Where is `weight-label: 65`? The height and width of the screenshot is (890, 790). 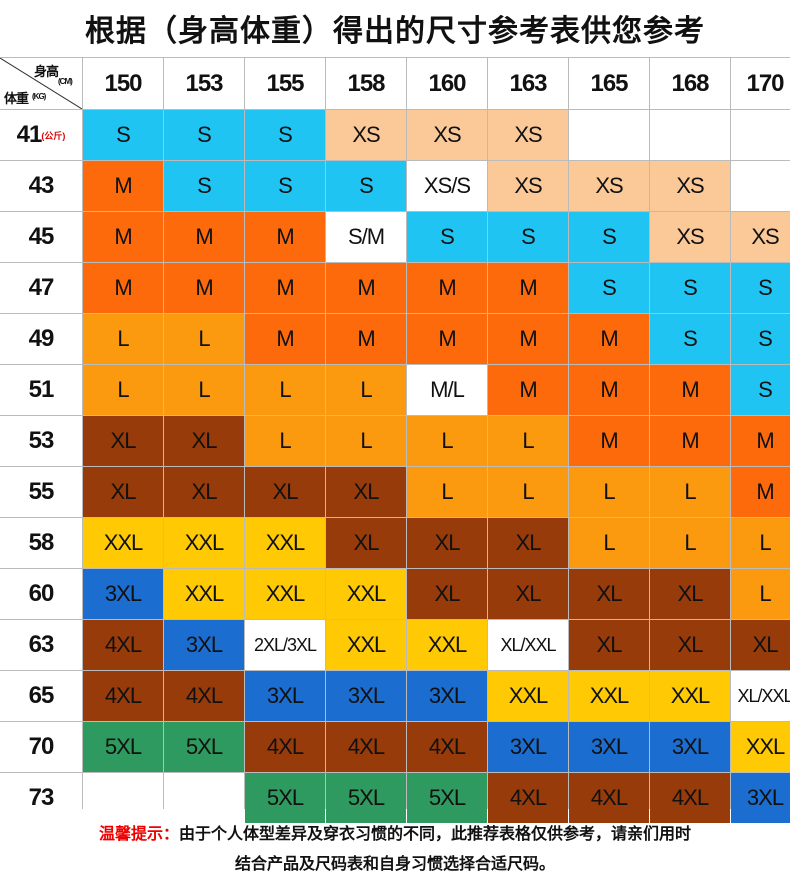 weight-label: 65 is located at coordinates (41, 696).